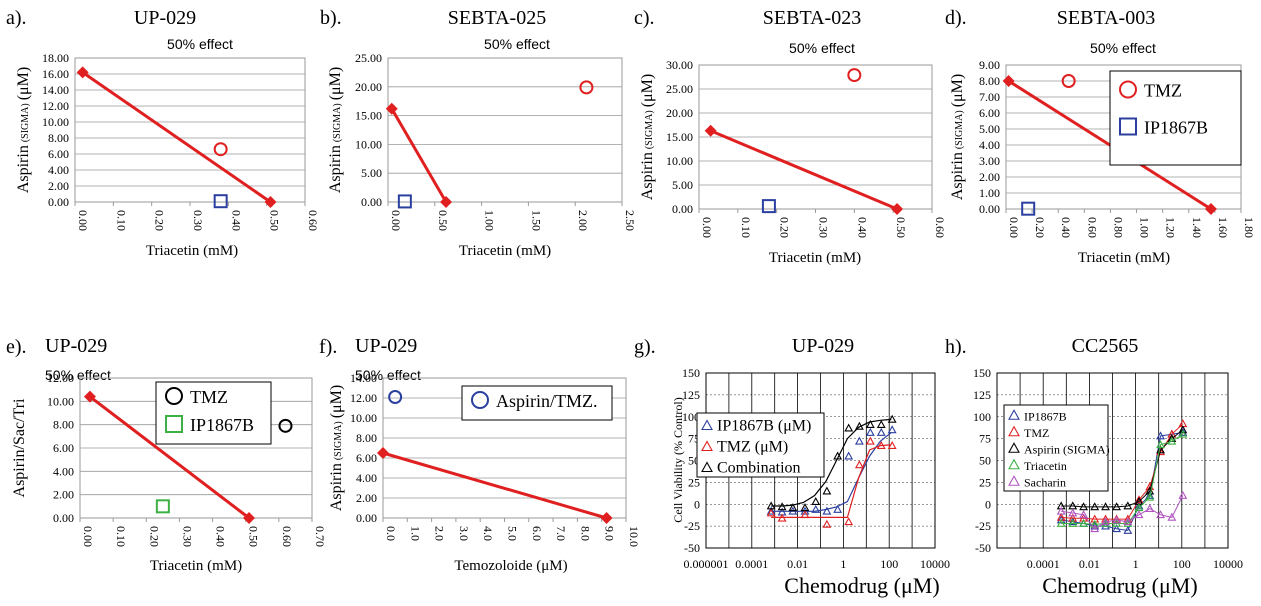  I want to click on x-tick-label: 7.0, so click(561, 533).